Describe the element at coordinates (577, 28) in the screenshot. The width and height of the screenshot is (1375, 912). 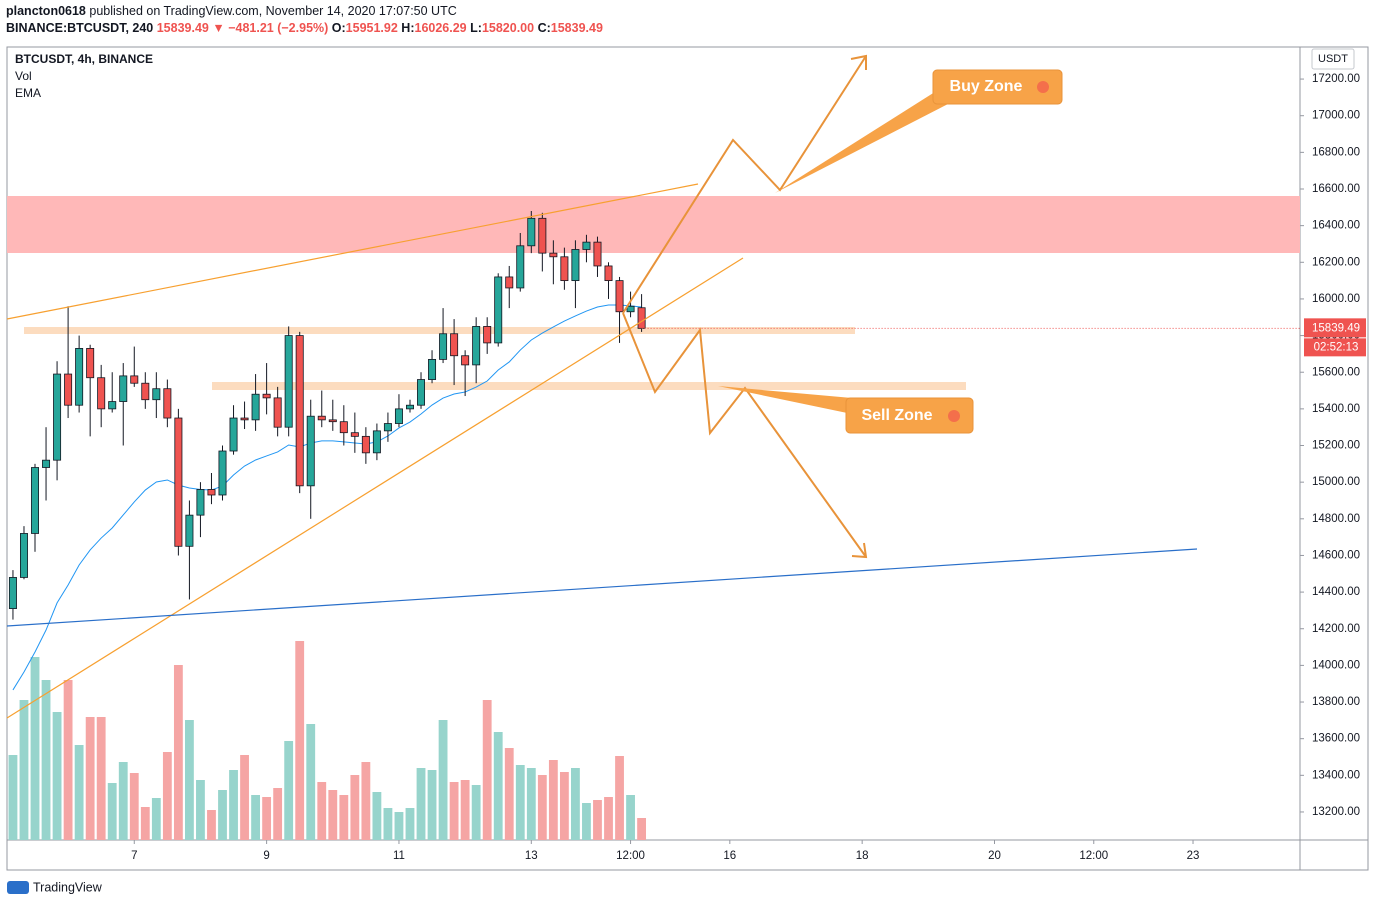
I see `c: 15839.49` at that location.